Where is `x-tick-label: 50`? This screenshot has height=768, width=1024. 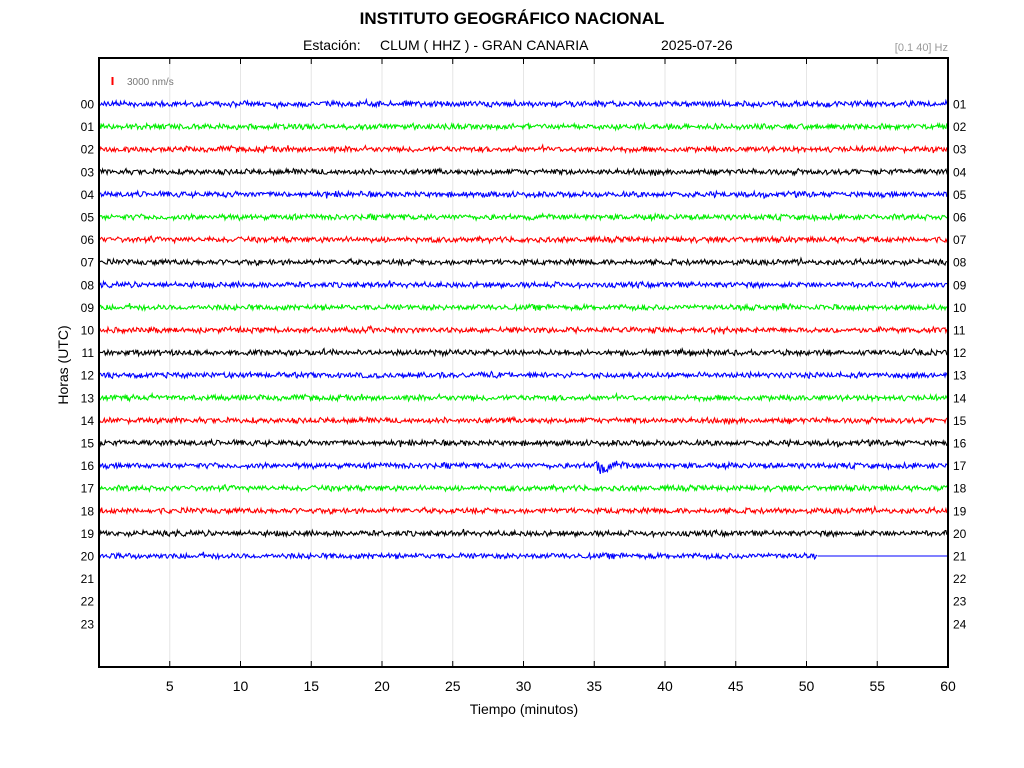
x-tick-label: 50 is located at coordinates (807, 686).